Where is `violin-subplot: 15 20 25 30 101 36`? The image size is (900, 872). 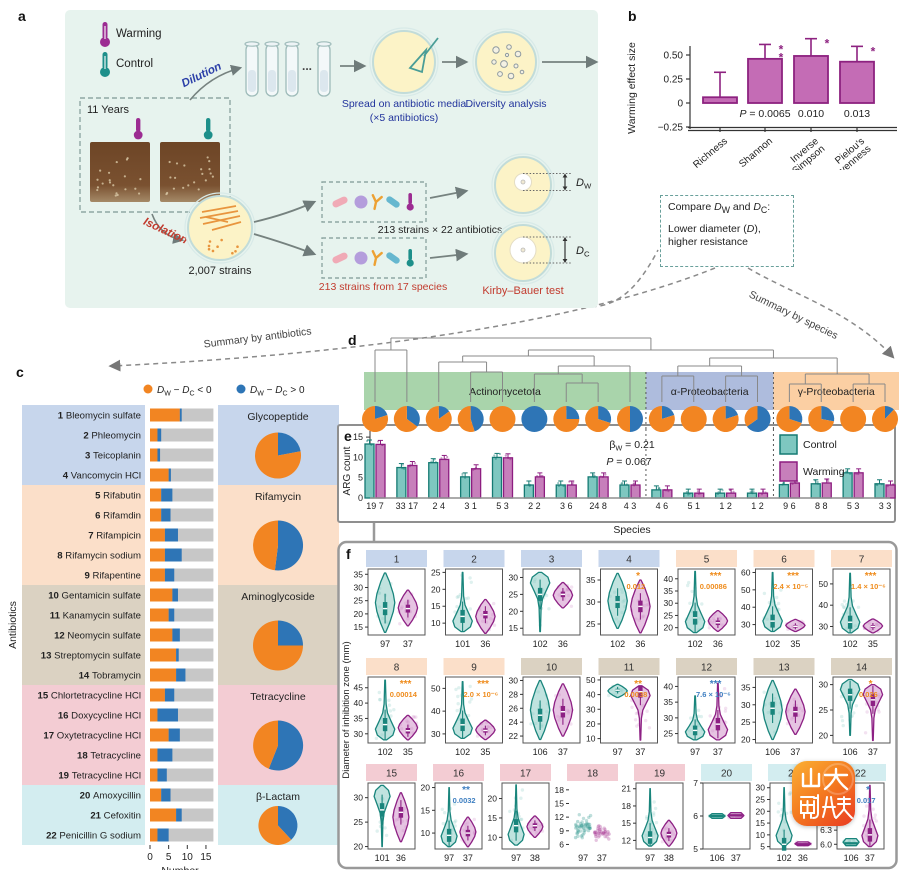 violin-subplot: 15 20 25 30 101 36 is located at coordinates (385, 813).